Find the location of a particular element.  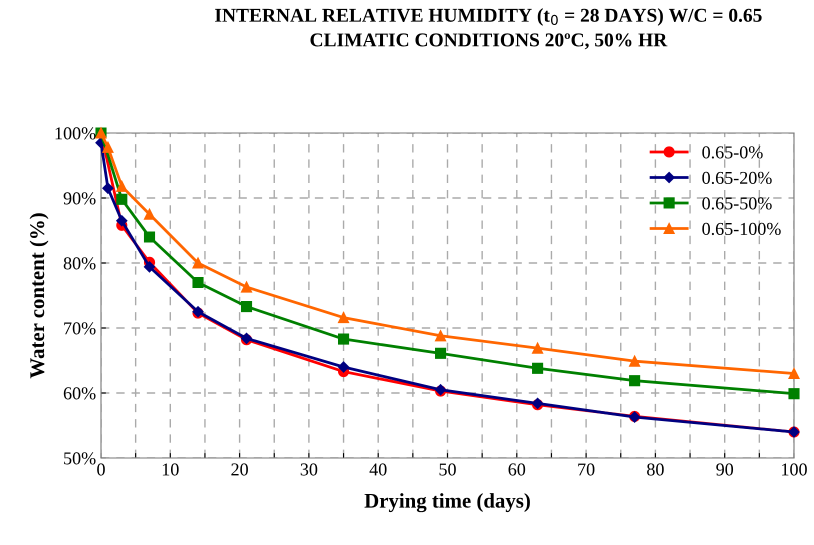

x-tick-label: 100 is located at coordinates (794, 469).